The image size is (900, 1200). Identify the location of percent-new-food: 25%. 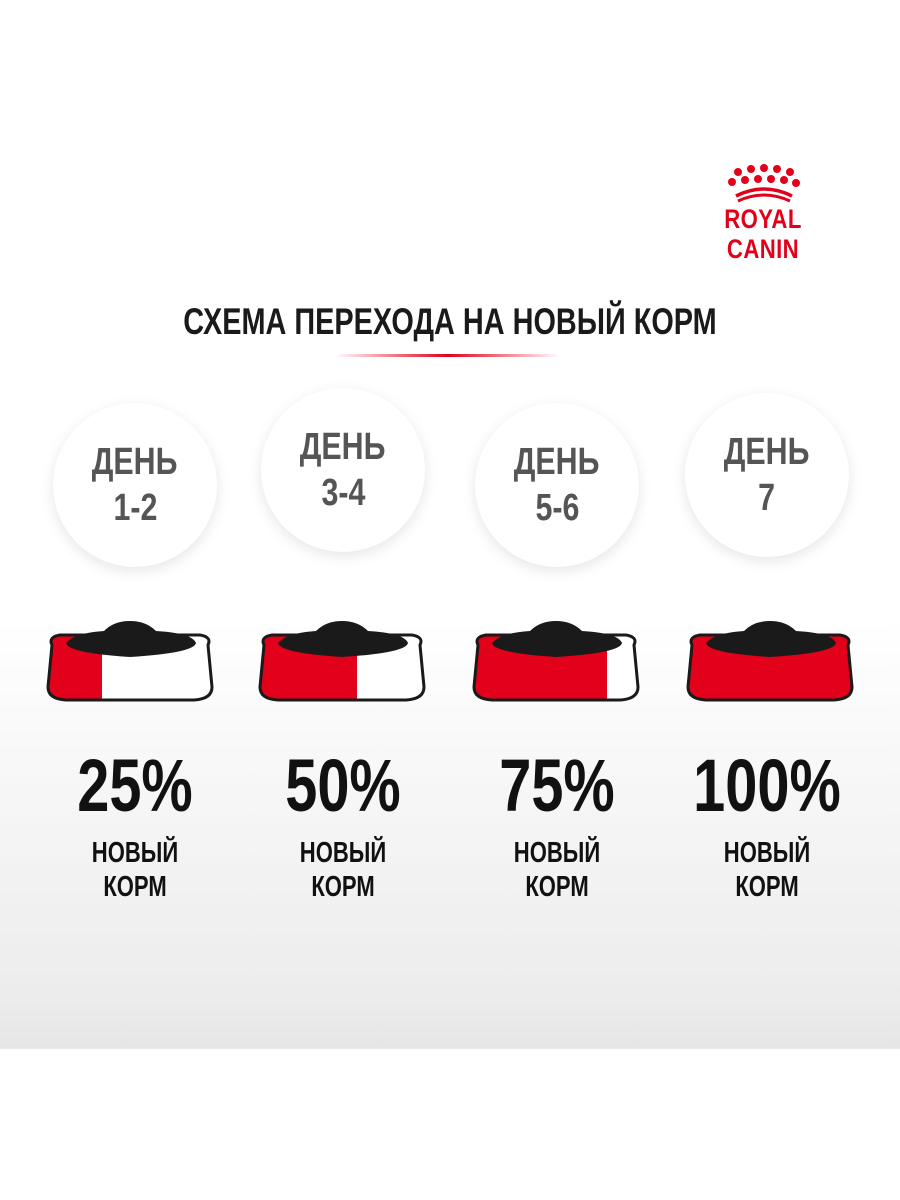
(135, 785).